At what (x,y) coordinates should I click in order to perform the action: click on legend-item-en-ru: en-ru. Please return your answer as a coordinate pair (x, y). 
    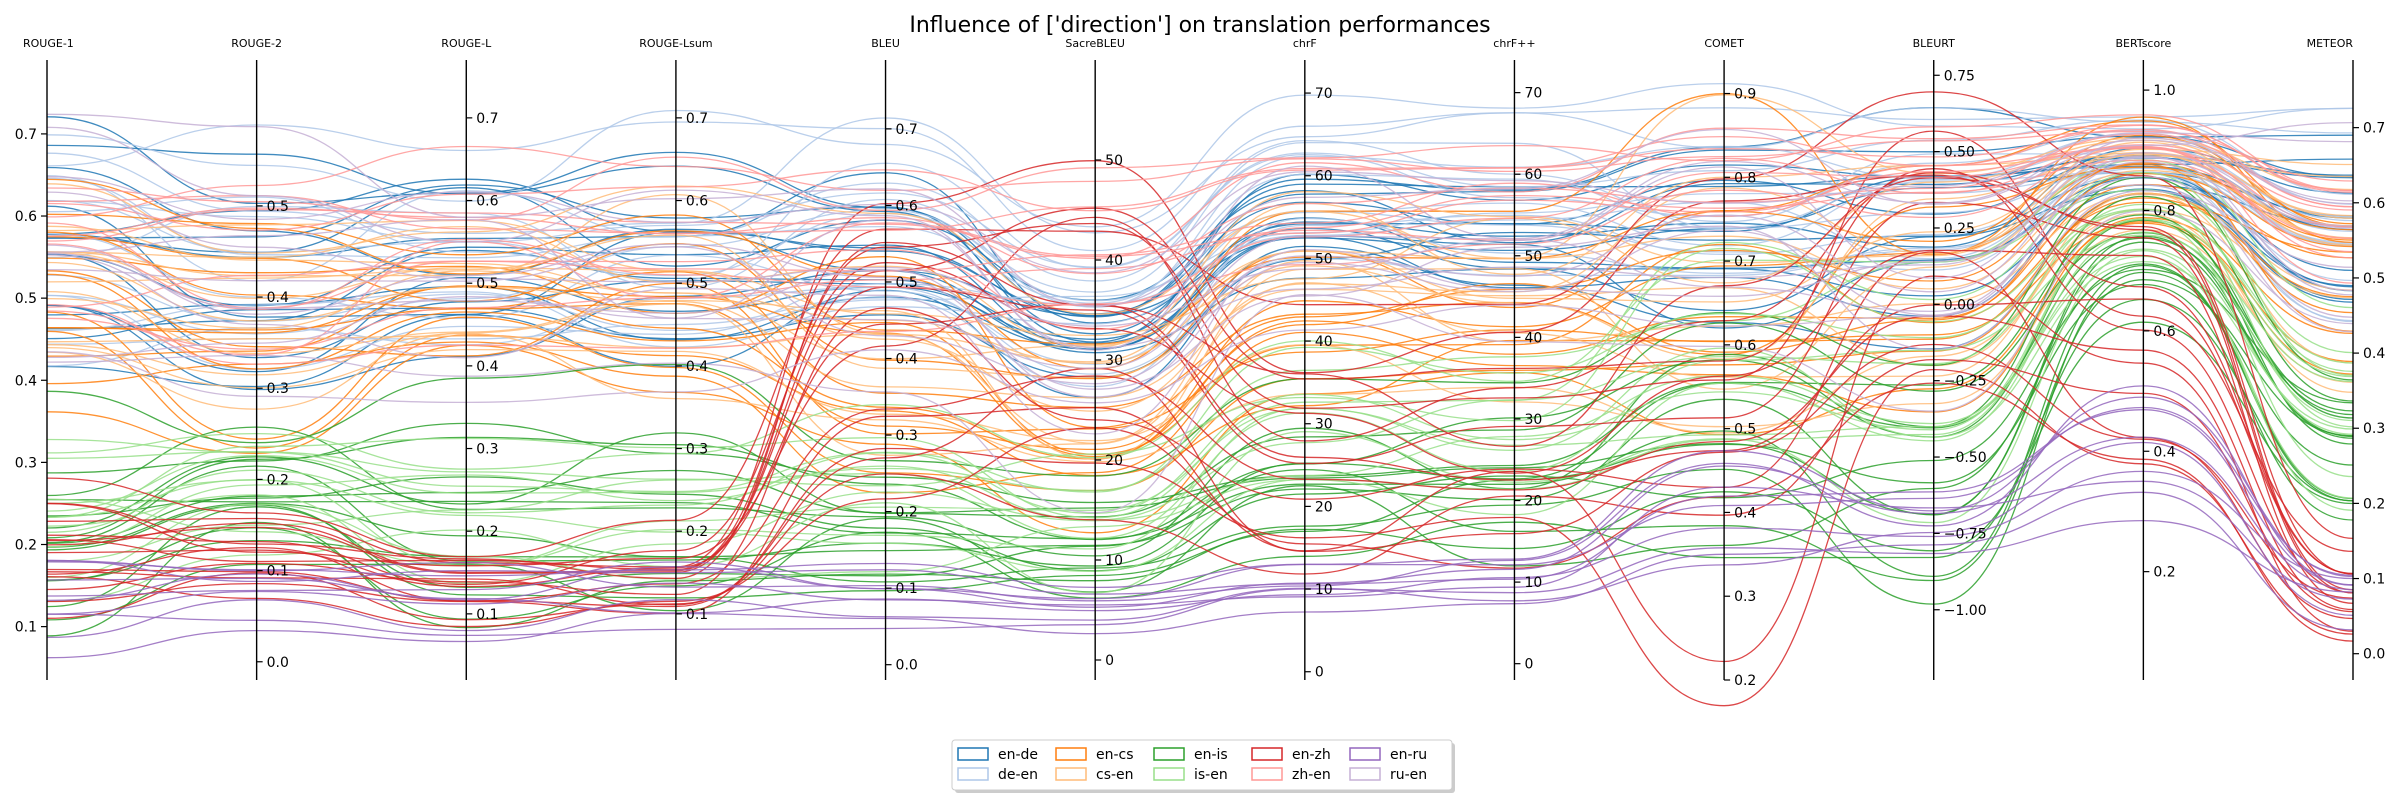
    Looking at the image, I should click on (1388, 755).